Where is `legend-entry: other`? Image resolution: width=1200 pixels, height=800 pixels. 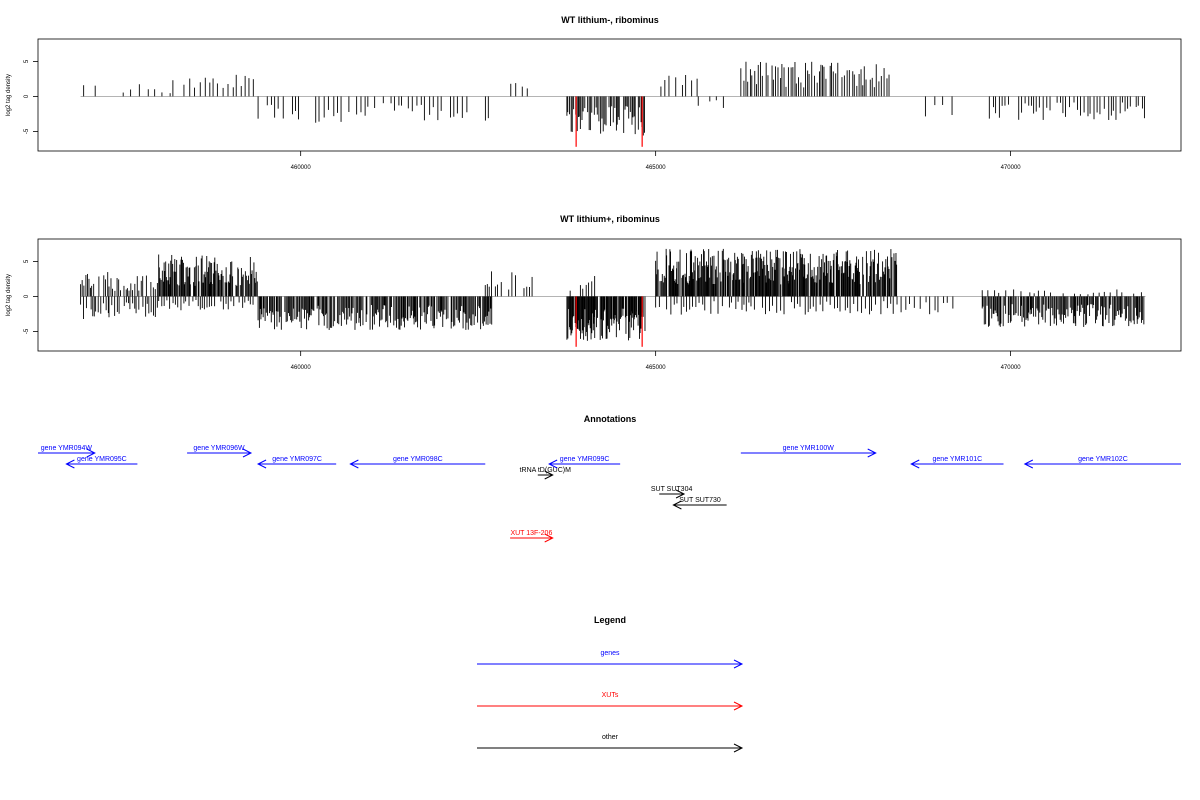 legend-entry: other is located at coordinates (610, 743).